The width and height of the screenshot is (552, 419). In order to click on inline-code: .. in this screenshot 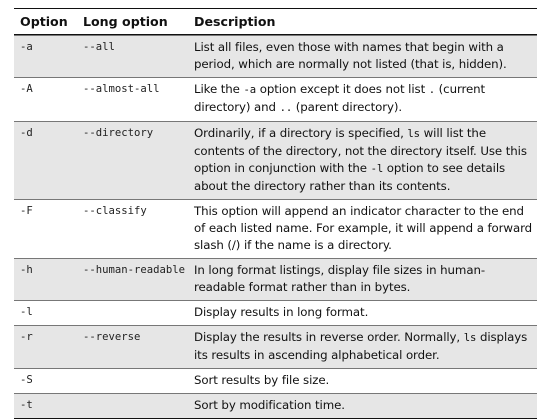, I will do `click(286, 108)`.